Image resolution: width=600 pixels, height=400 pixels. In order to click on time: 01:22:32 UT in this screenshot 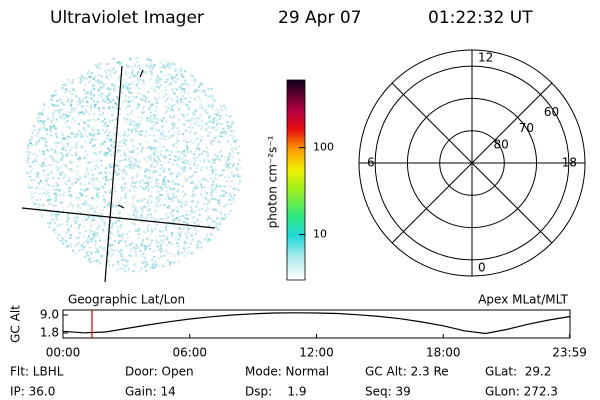, I will do `click(480, 18)`.